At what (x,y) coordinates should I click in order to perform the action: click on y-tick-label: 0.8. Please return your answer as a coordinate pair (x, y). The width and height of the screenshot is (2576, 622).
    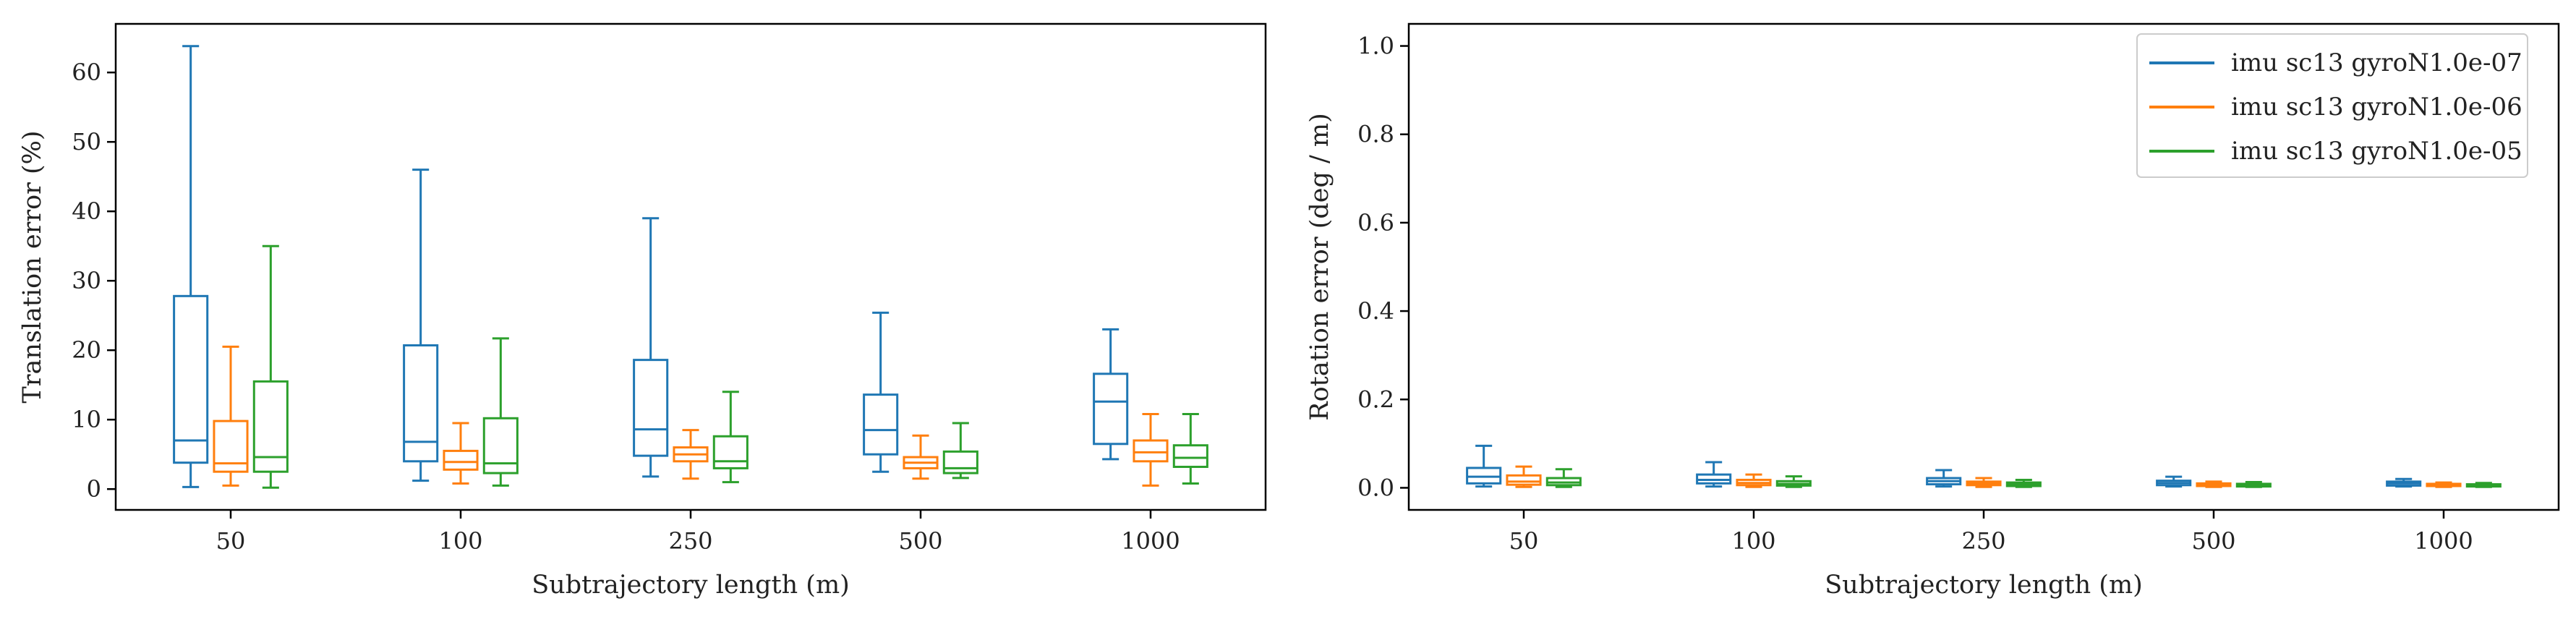
    Looking at the image, I should click on (1375, 134).